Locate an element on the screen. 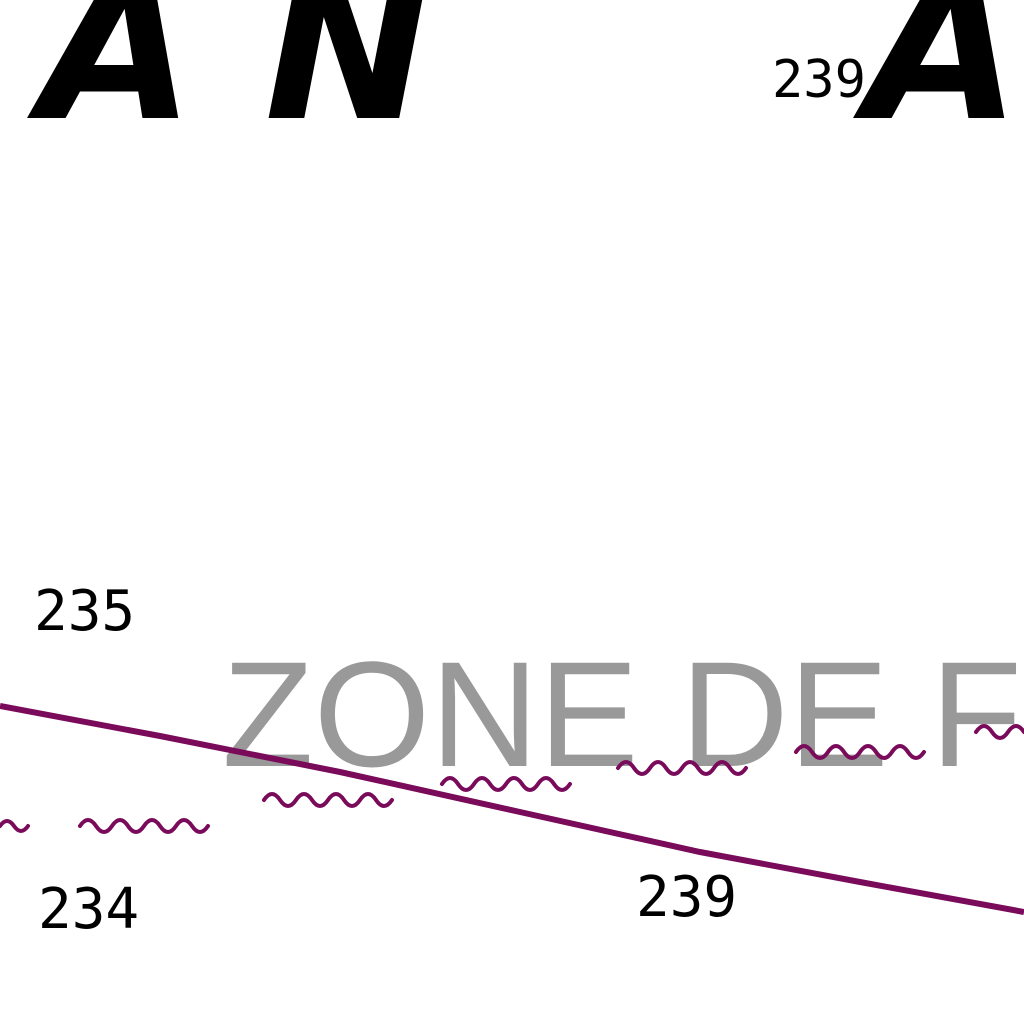 The height and width of the screenshot is (1024, 1024). sounding-234: 234 is located at coordinates (88, 909).